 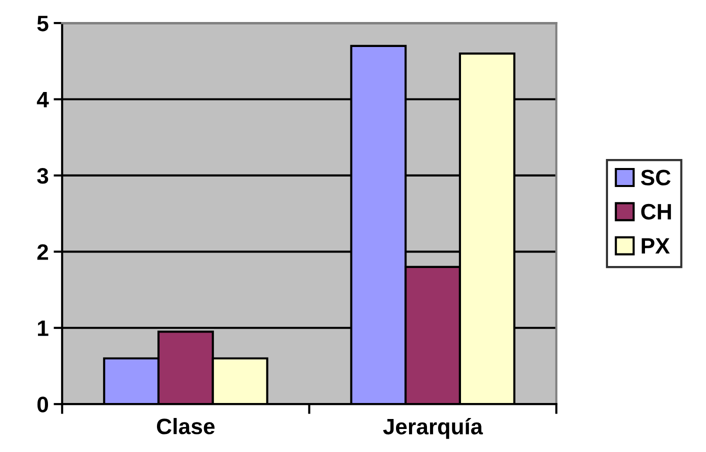 What do you see at coordinates (433, 428) in the screenshot?
I see `x-tick-label: Jerarquía` at bounding box center [433, 428].